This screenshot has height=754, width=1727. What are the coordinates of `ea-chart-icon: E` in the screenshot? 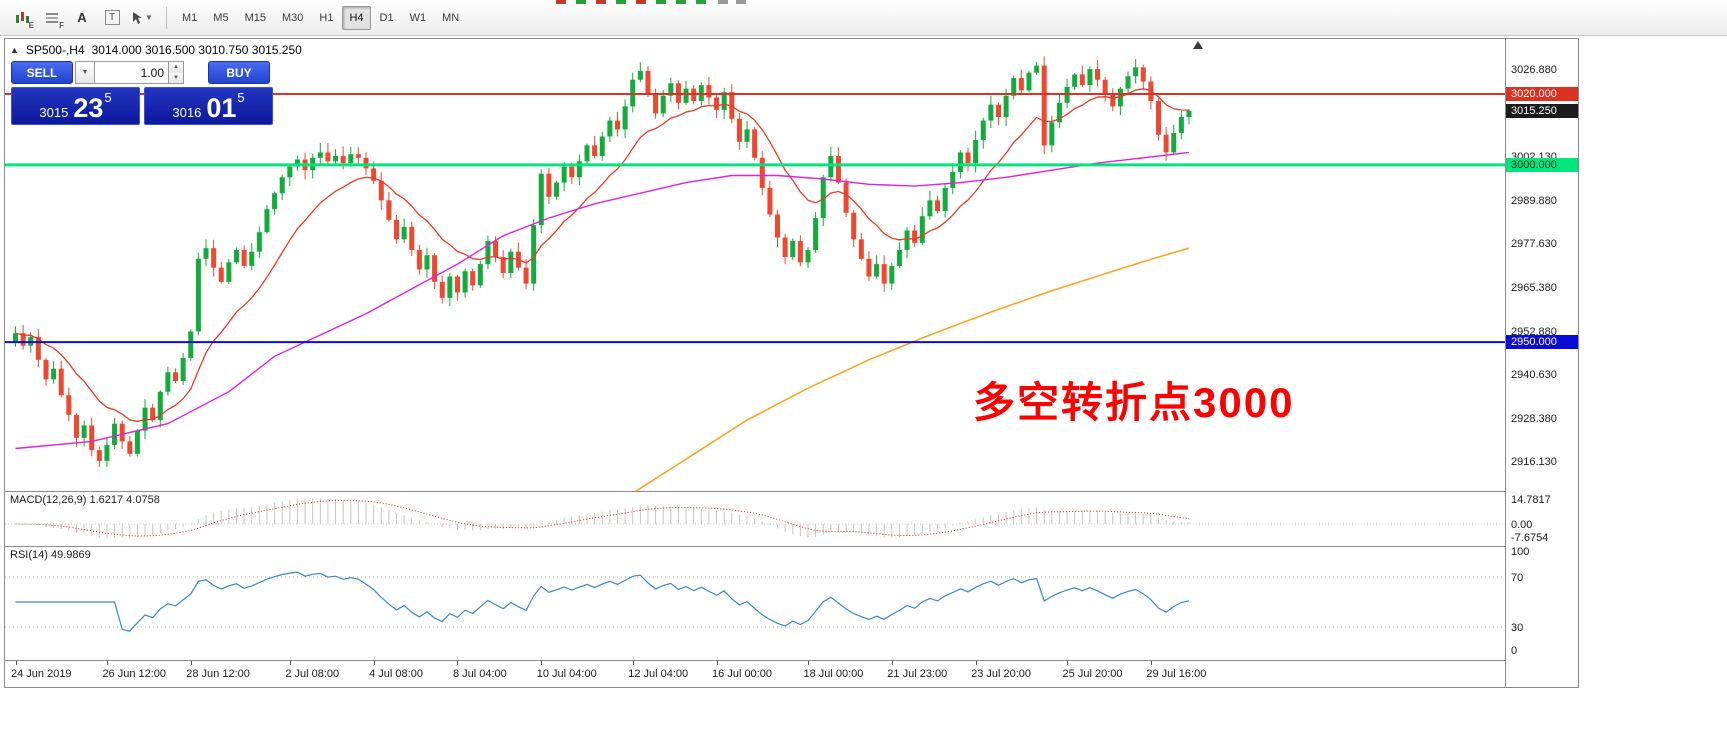 It's located at (22, 18).